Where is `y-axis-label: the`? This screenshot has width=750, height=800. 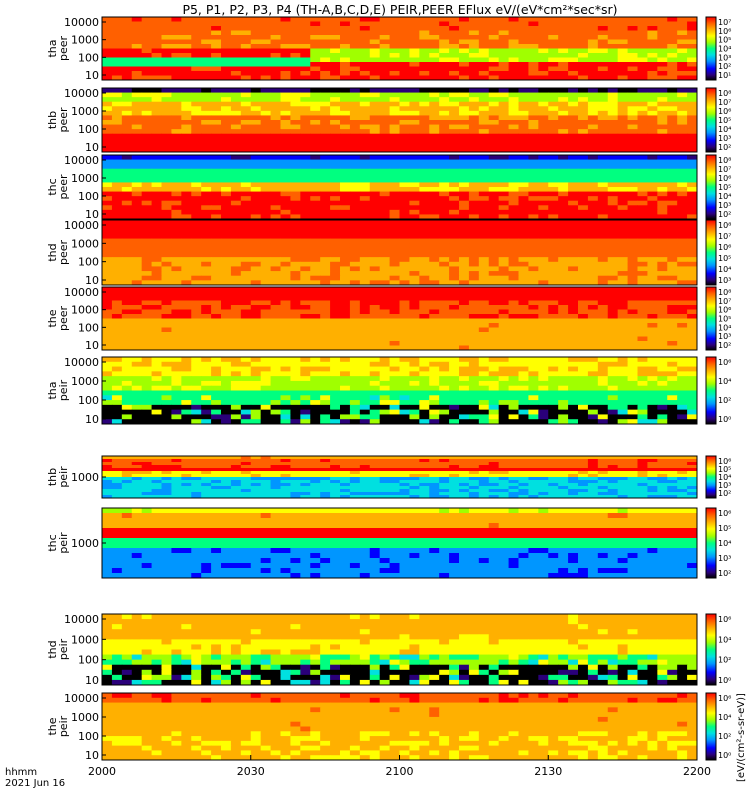
y-axis-label: the is located at coordinates (52, 318).